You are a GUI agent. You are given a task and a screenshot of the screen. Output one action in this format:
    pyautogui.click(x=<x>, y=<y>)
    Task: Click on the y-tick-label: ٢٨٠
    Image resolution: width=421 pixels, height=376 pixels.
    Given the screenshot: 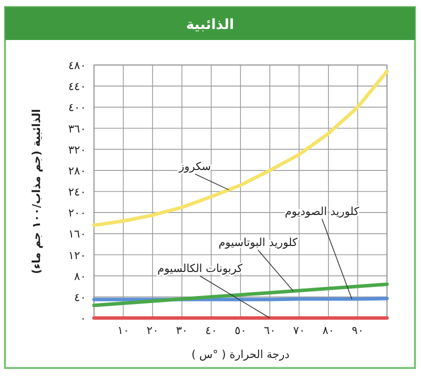 What is the action you would take?
    pyautogui.click(x=77, y=171)
    